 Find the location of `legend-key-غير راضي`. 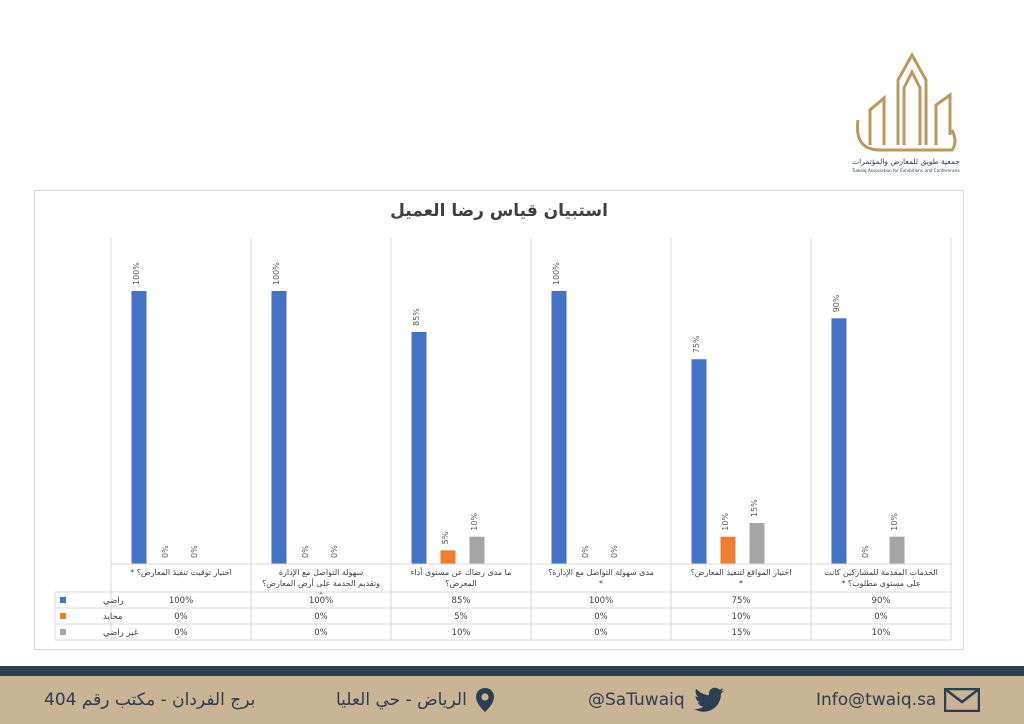

legend-key-غير راضي is located at coordinates (63, 632).